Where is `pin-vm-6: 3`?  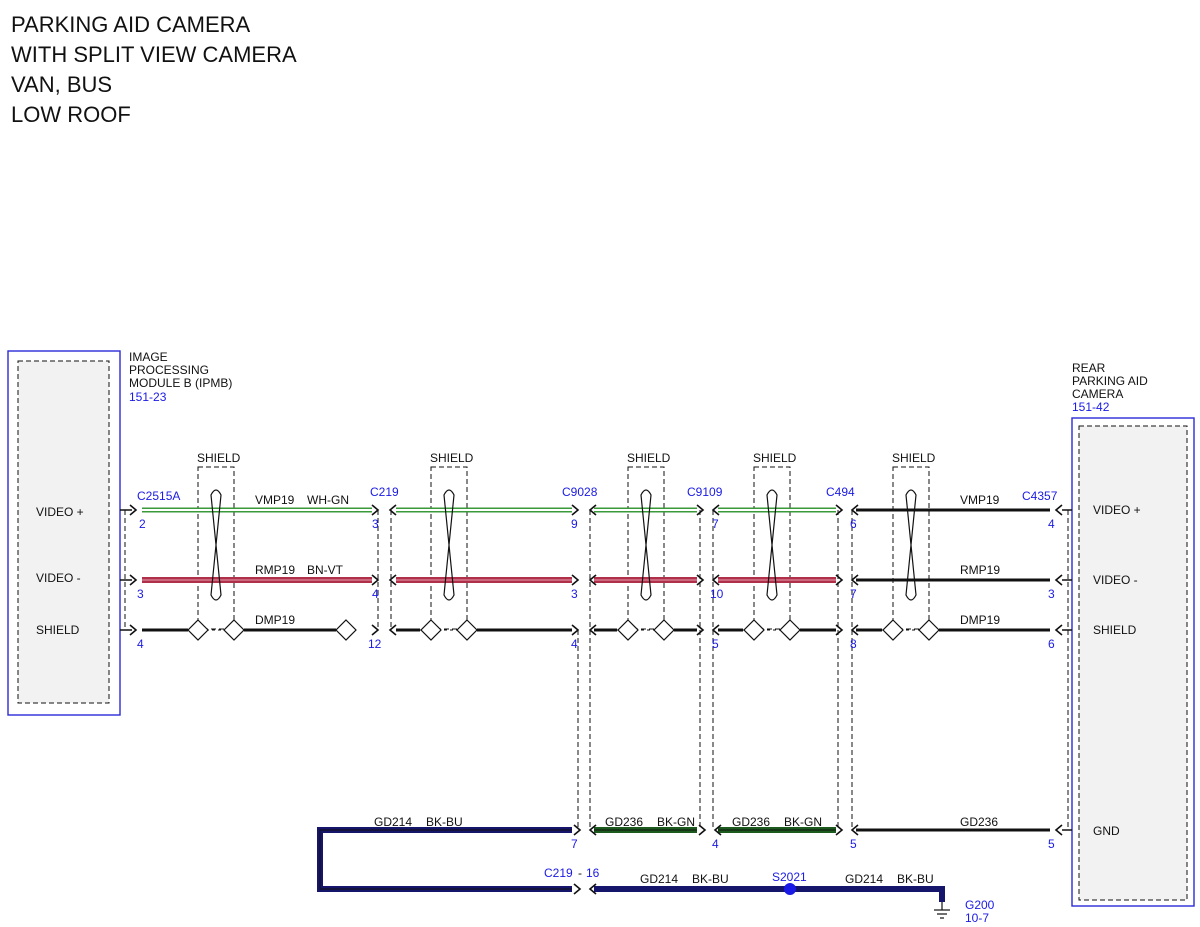
pin-vm-6: 3 is located at coordinates (1051, 594).